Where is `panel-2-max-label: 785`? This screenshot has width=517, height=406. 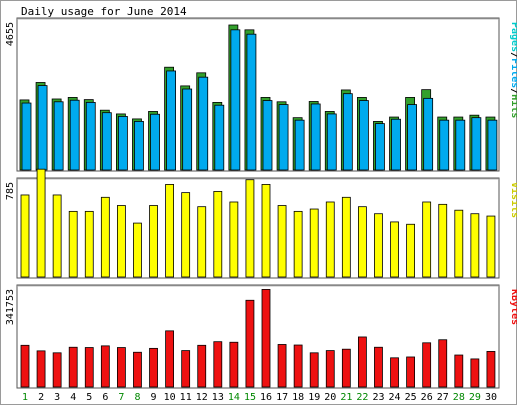 panel-2-max-label: 785 is located at coordinates (10, 191).